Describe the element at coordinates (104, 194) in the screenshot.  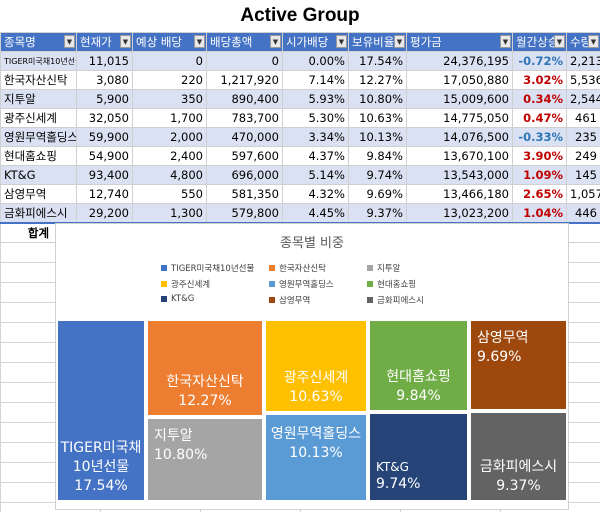
I see `price-cell: 12,740` at that location.